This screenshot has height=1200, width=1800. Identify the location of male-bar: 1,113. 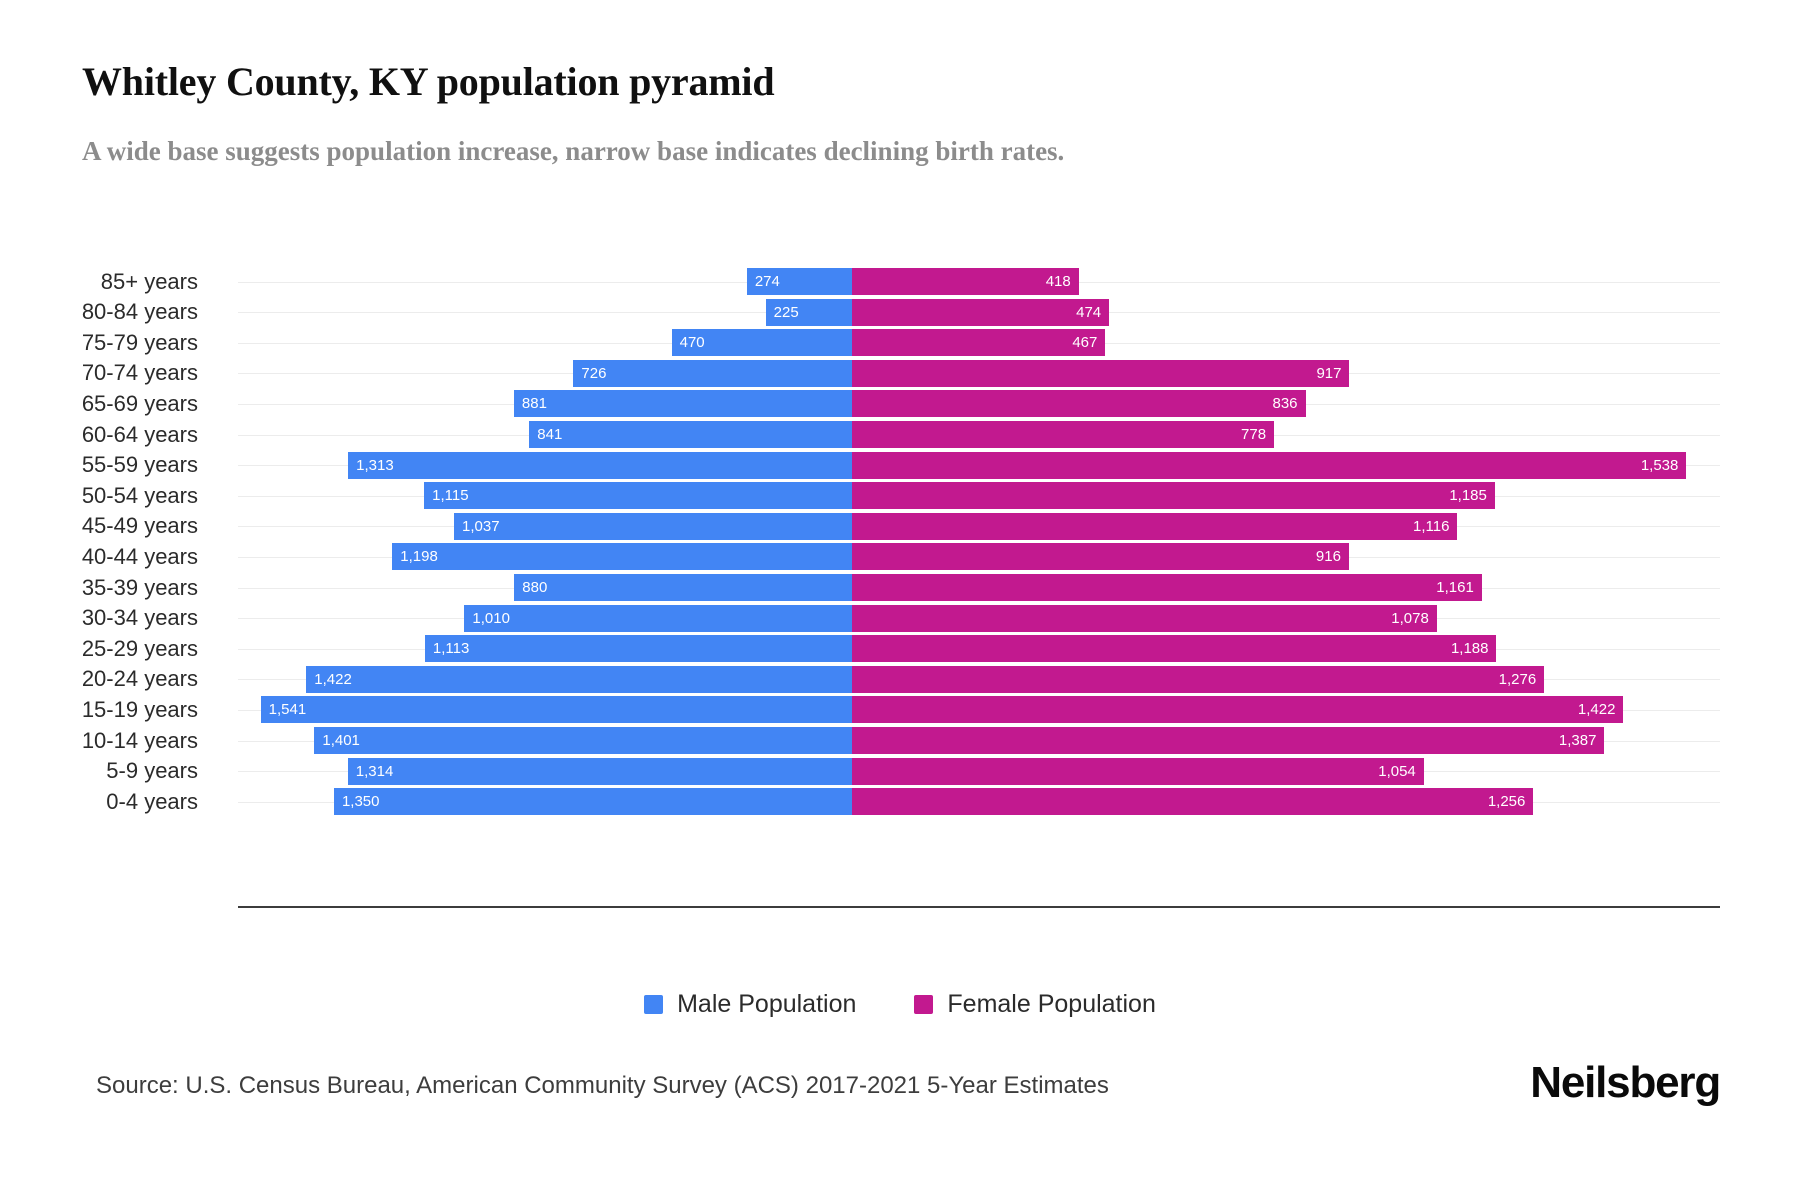
(638, 649).